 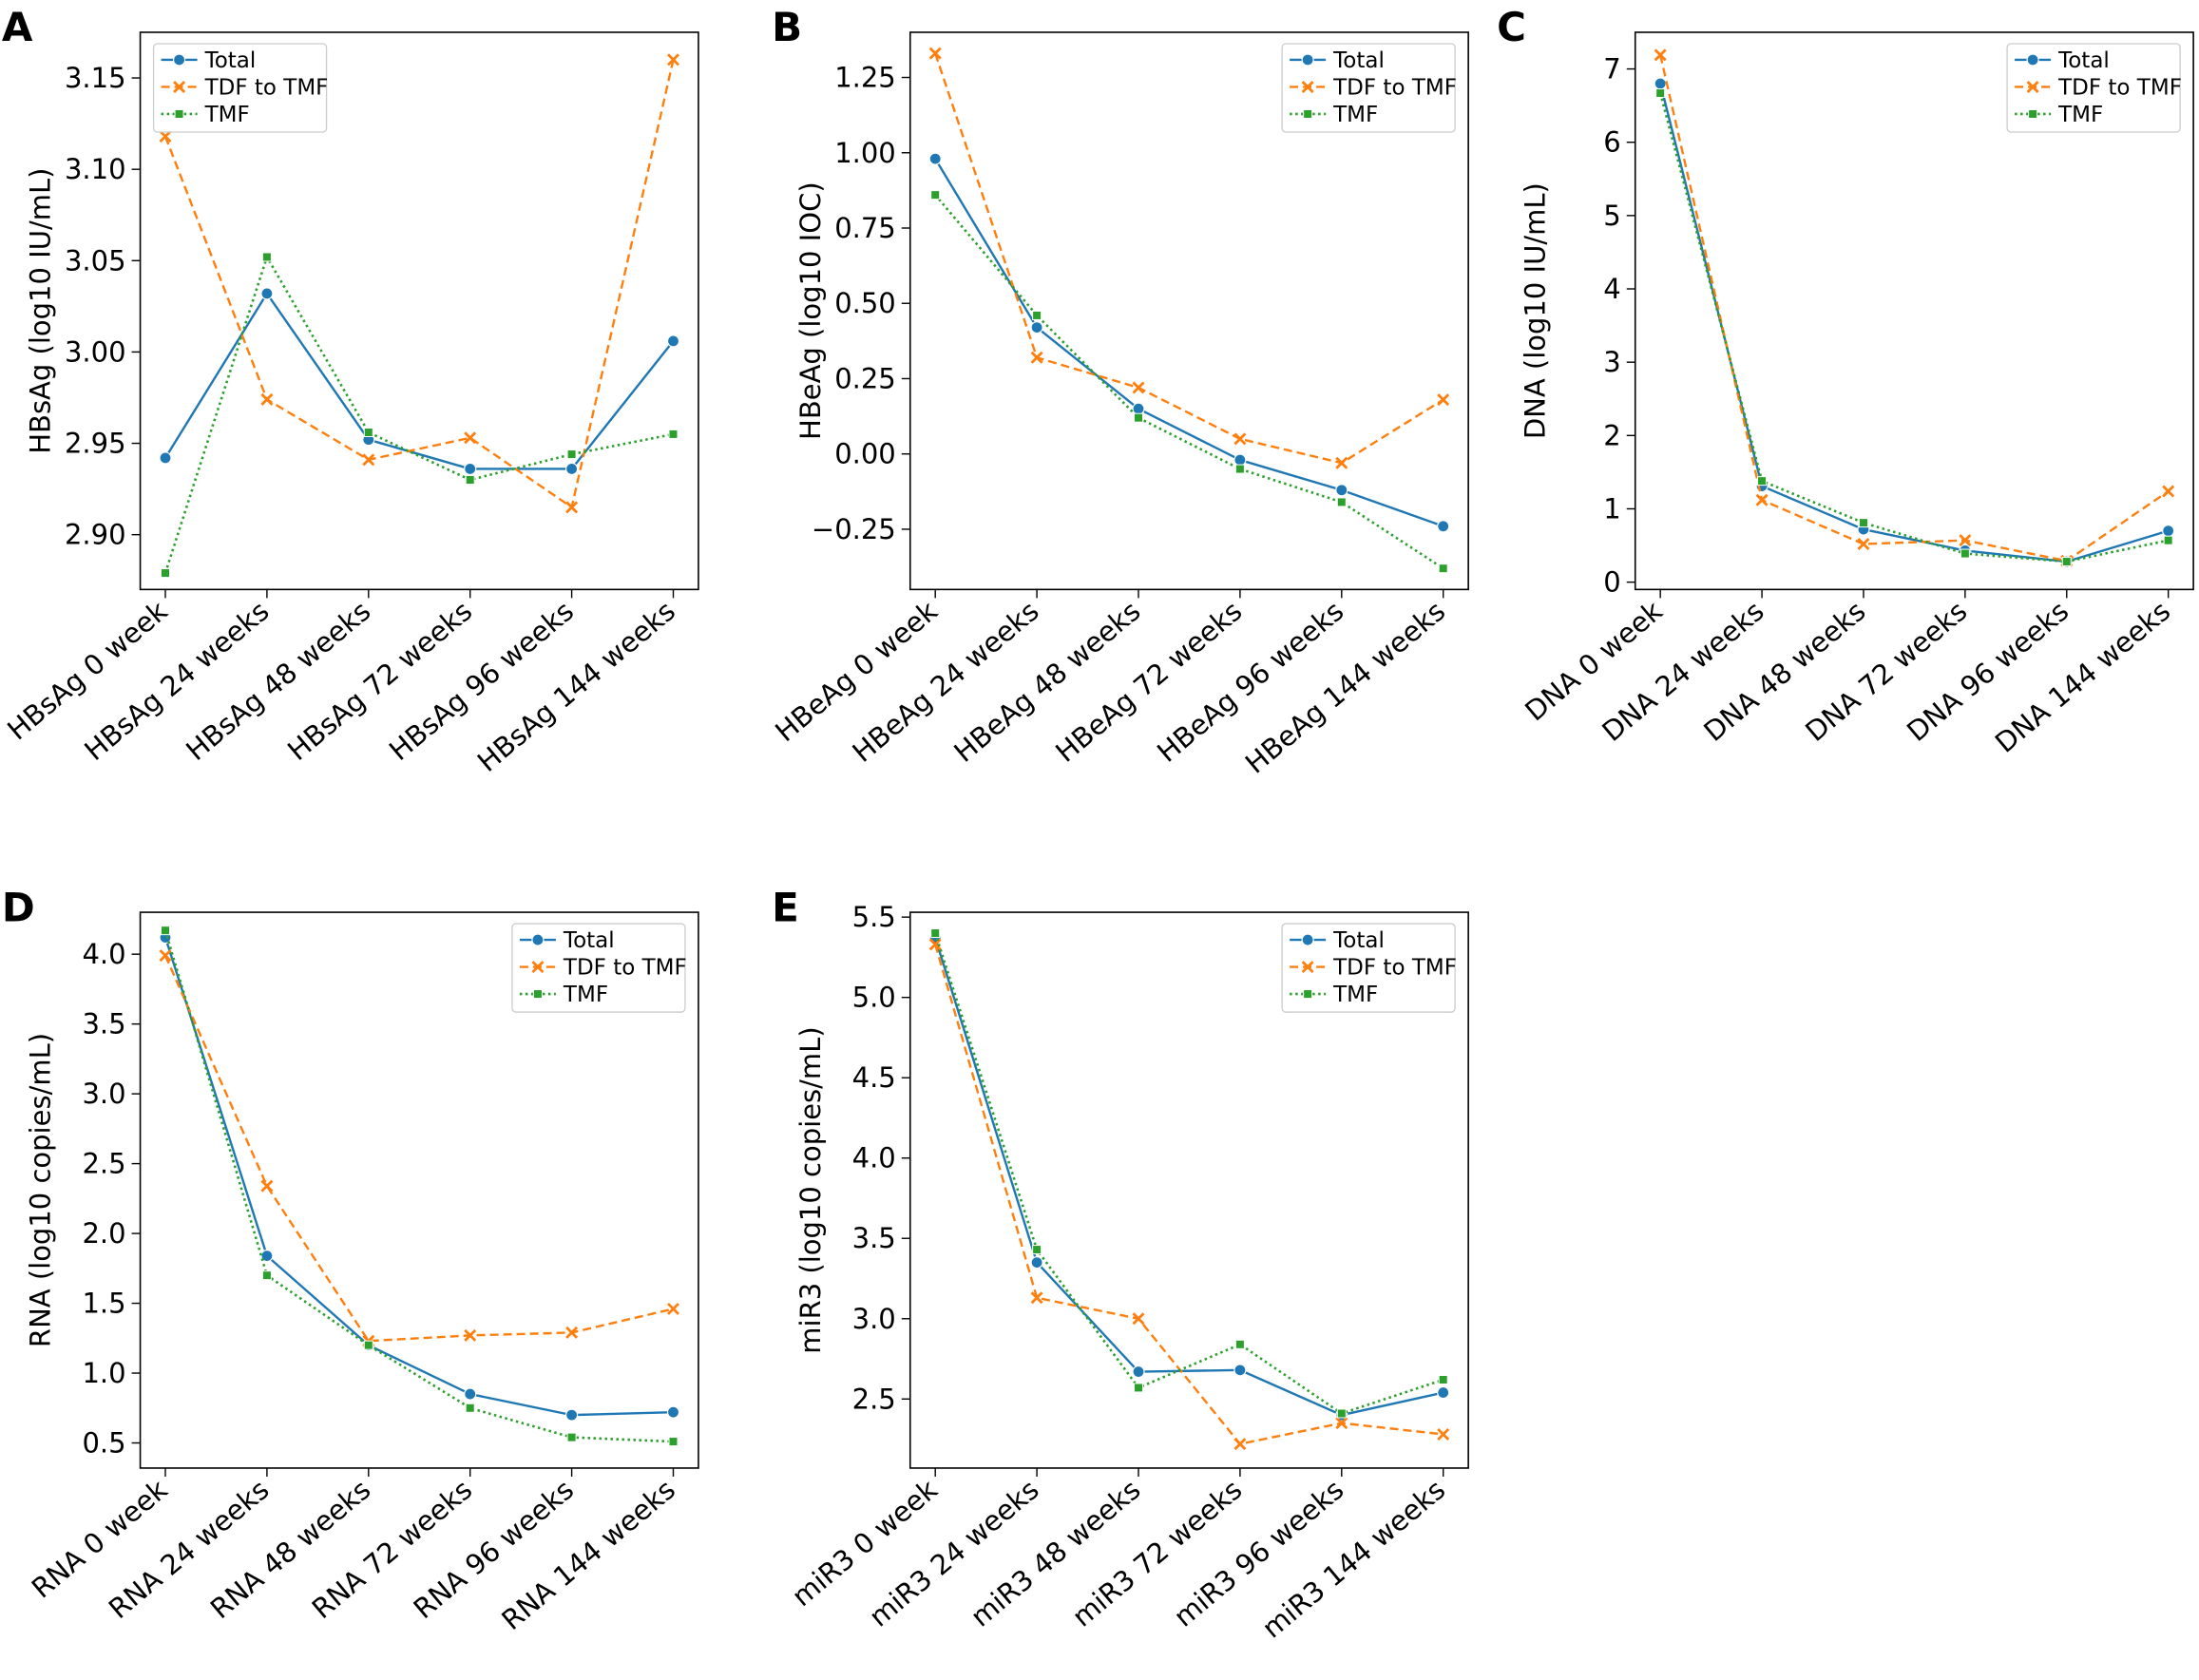 What do you see at coordinates (1611, 509) in the screenshot?
I see `y-tick-label: 1` at bounding box center [1611, 509].